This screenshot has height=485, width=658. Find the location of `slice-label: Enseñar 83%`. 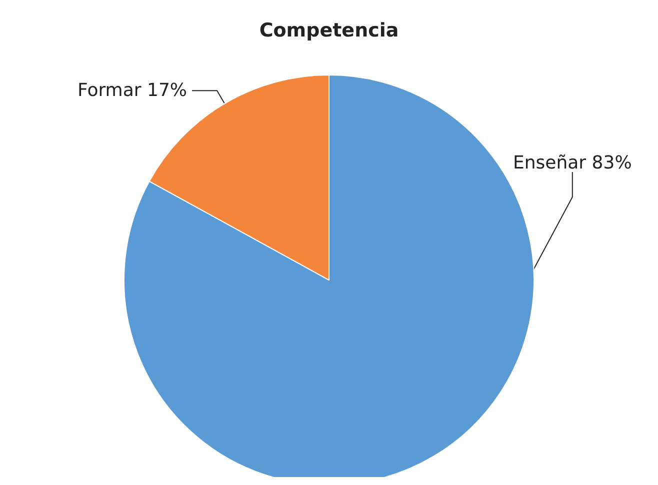

slice-label: Enseñar 83% is located at coordinates (572, 163).